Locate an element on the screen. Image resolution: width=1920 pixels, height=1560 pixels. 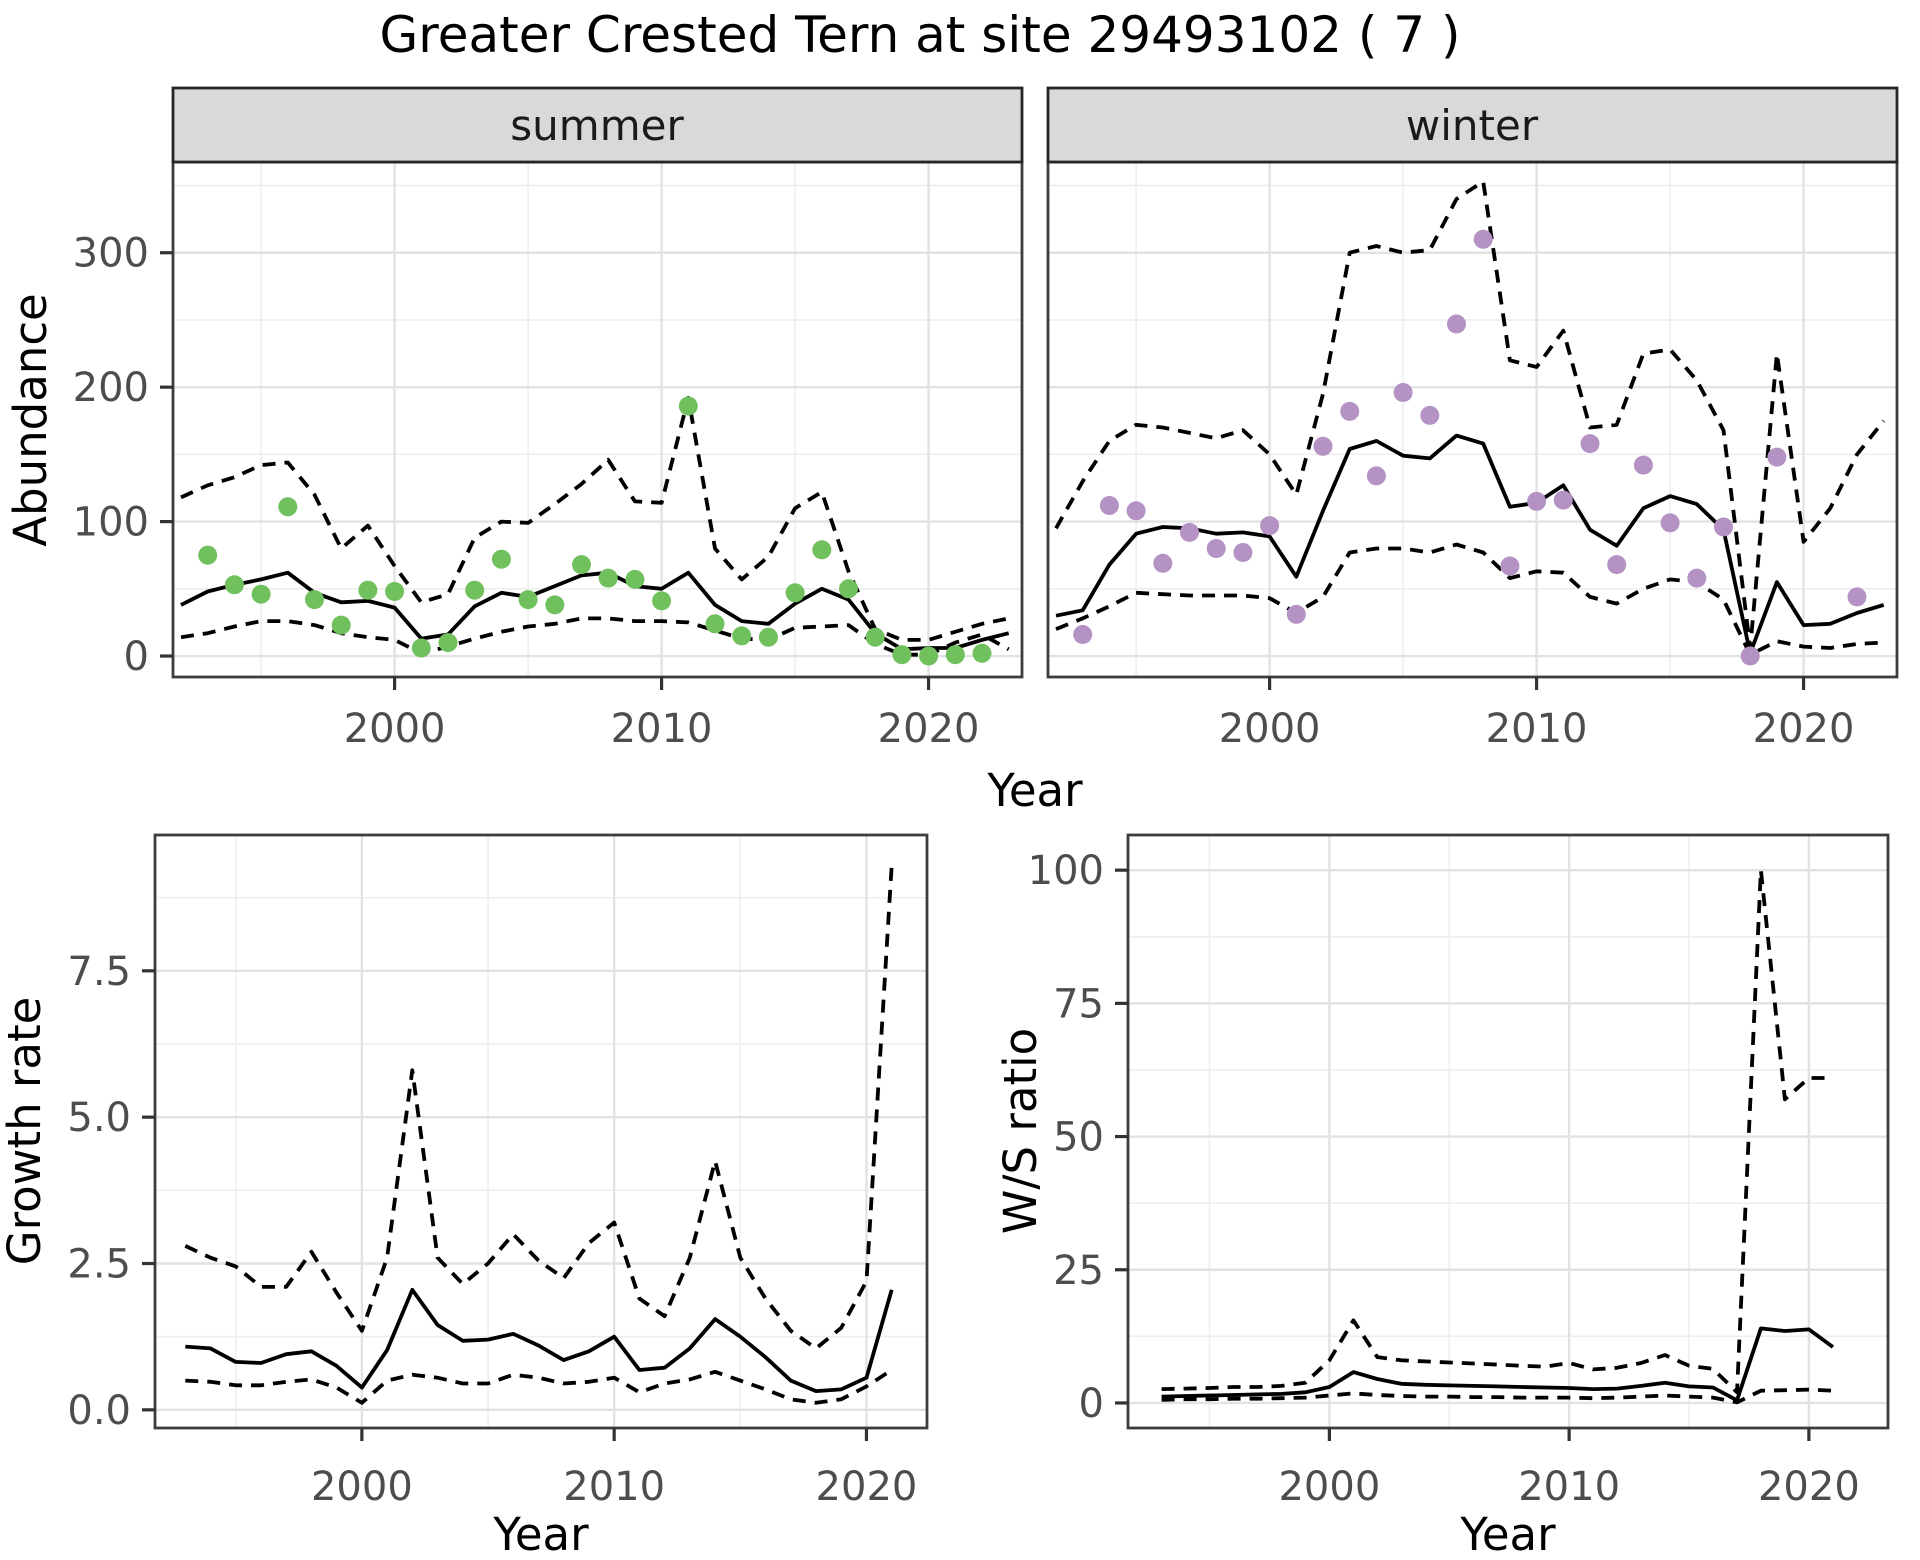
y-axis-title-growth-rate: Growth rate is located at coordinates (25, 1131).